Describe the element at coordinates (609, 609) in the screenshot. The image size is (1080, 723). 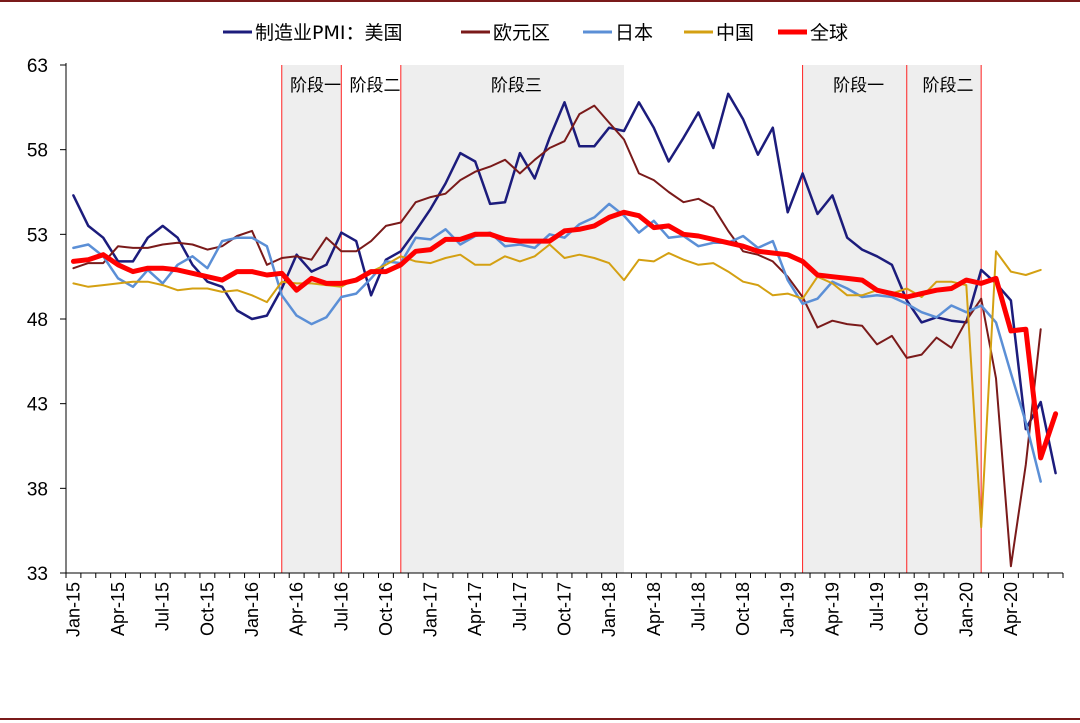
I see `x-tick-label: Jan-18` at that location.